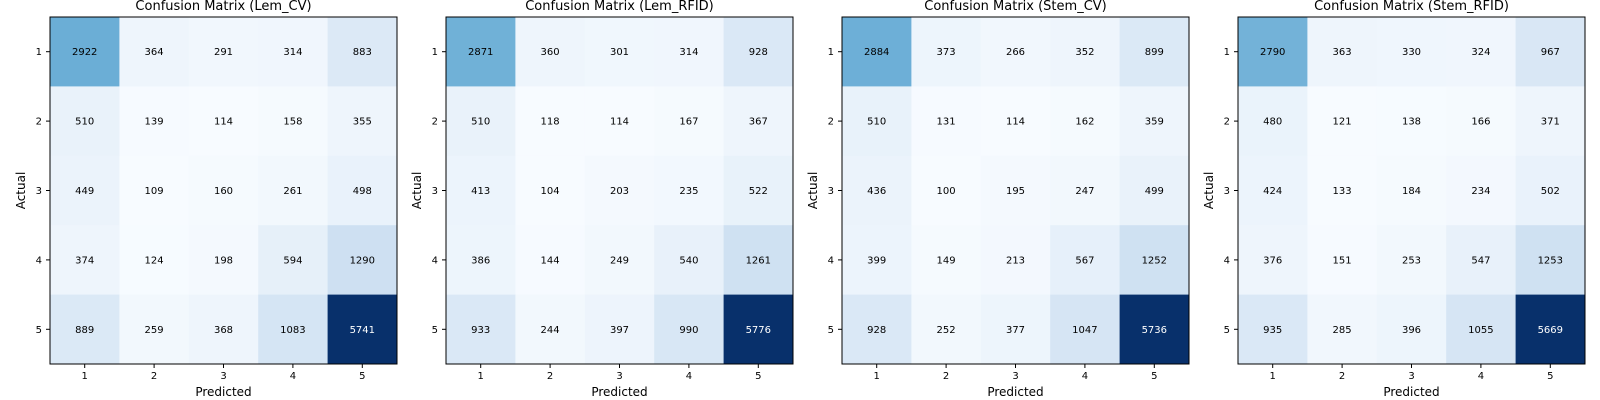 The width and height of the screenshot is (1600, 400). I want to click on cell-value-label: 363, so click(1342, 52).